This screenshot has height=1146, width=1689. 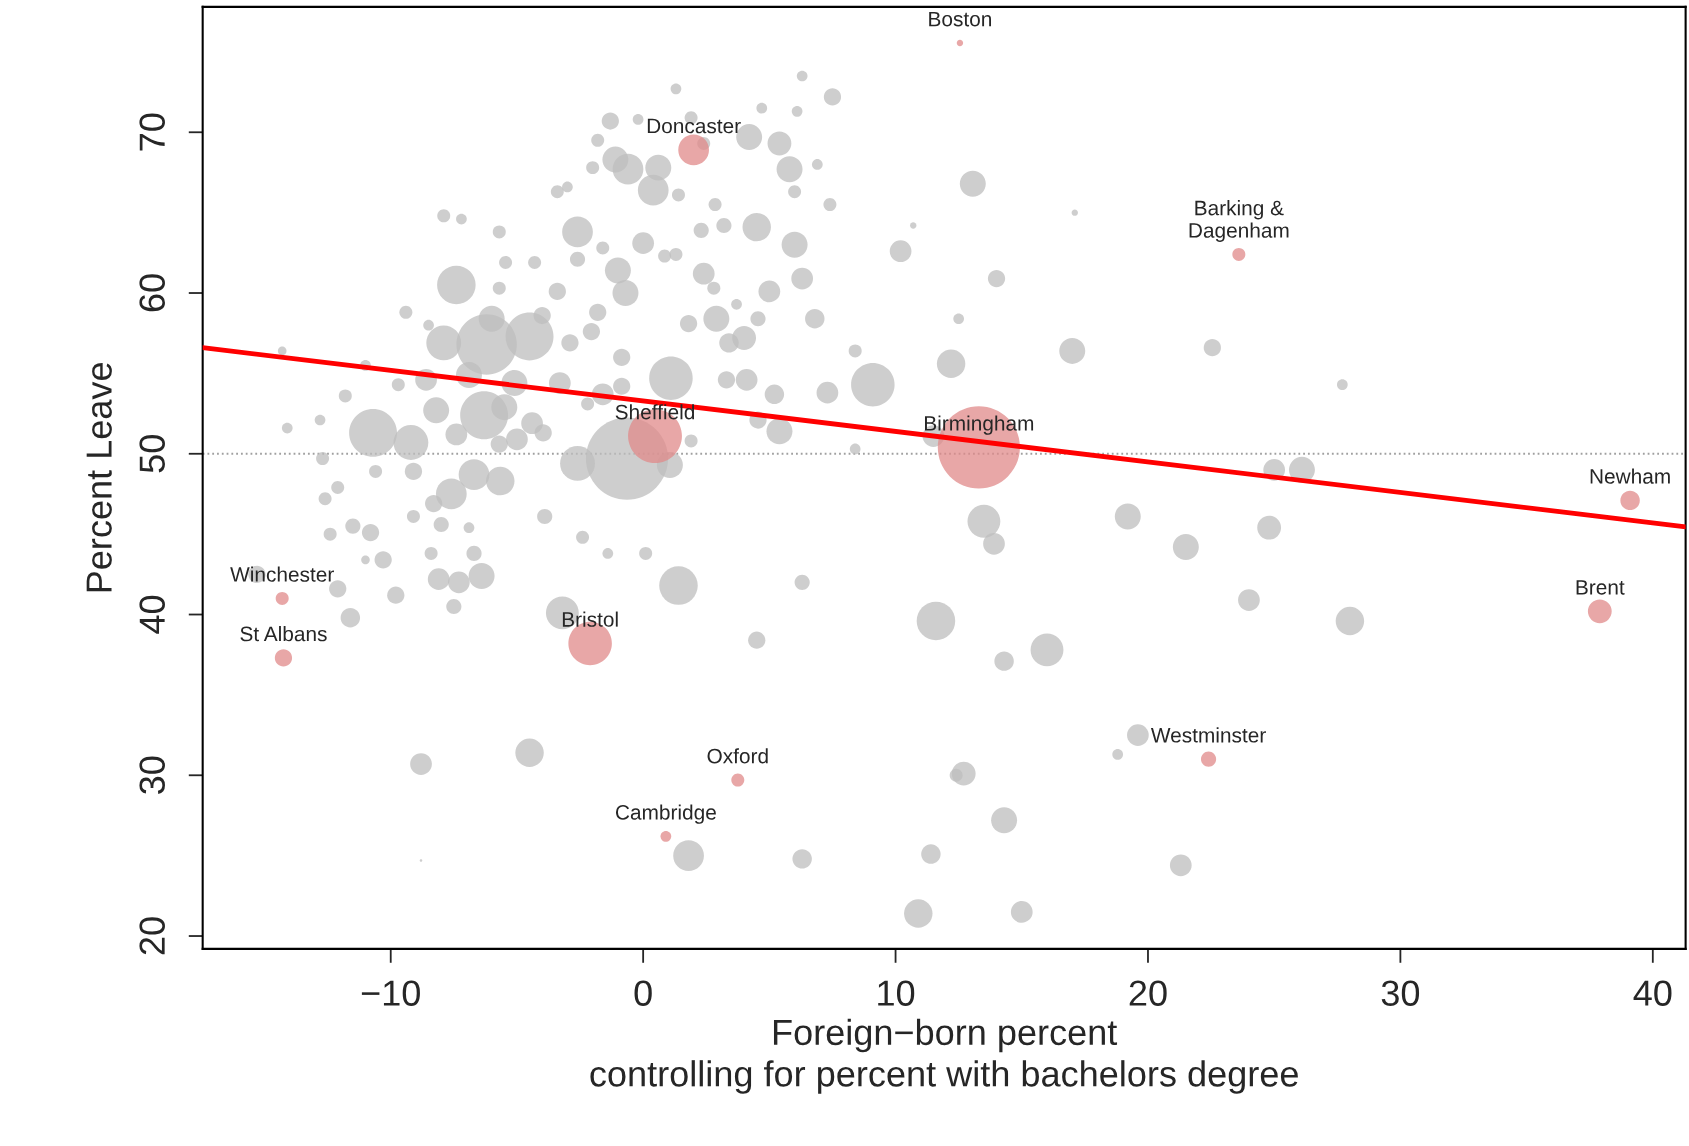 I want to click on annotation: Cambridge, so click(x=665, y=814).